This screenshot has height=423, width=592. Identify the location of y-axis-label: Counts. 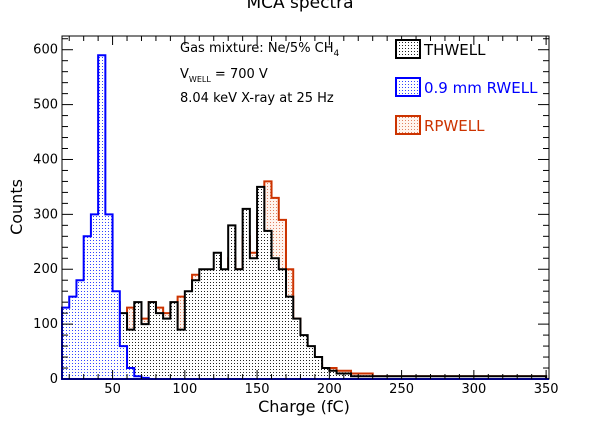
(16, 207).